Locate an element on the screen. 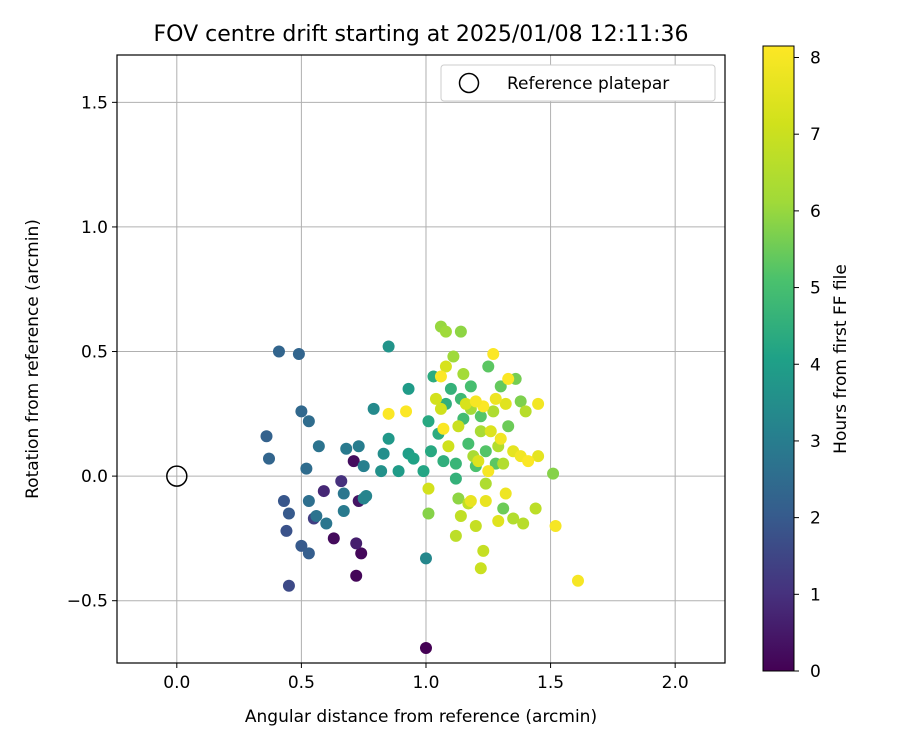 The width and height of the screenshot is (900, 750). y-tick-label: 1.0 is located at coordinates (94, 228).